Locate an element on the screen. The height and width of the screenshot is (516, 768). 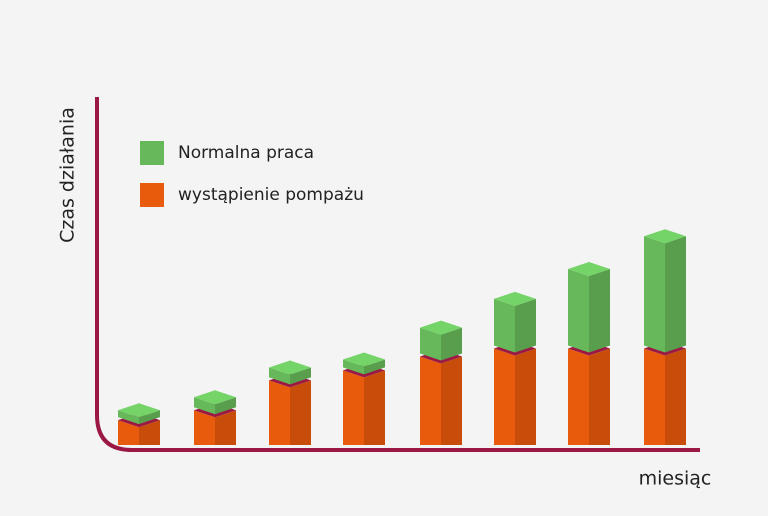
x-axis-label: miesiąc is located at coordinates (675, 479).